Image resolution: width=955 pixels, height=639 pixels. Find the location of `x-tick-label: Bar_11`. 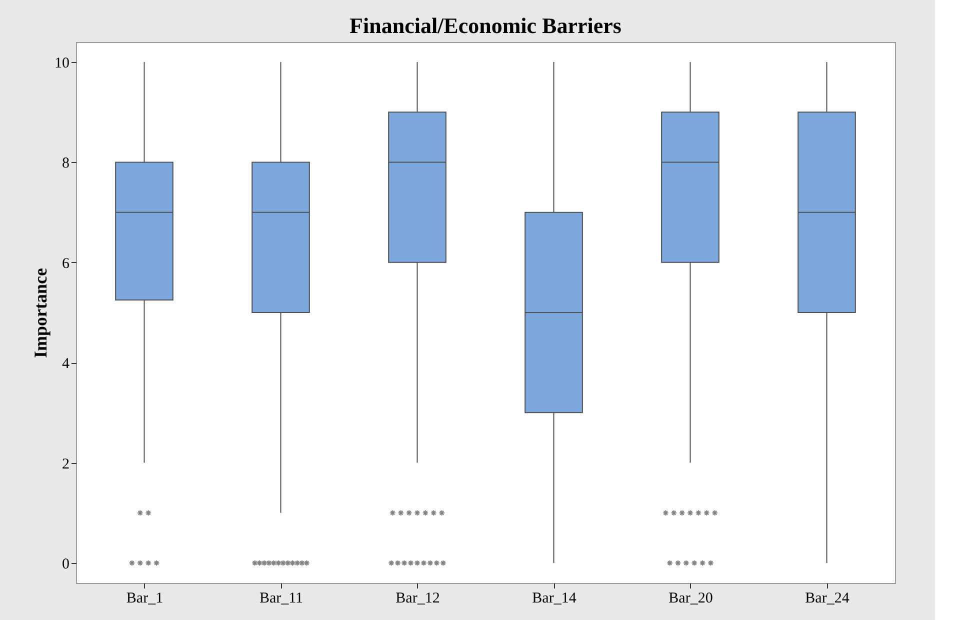

x-tick-label: Bar_11 is located at coordinates (281, 598).